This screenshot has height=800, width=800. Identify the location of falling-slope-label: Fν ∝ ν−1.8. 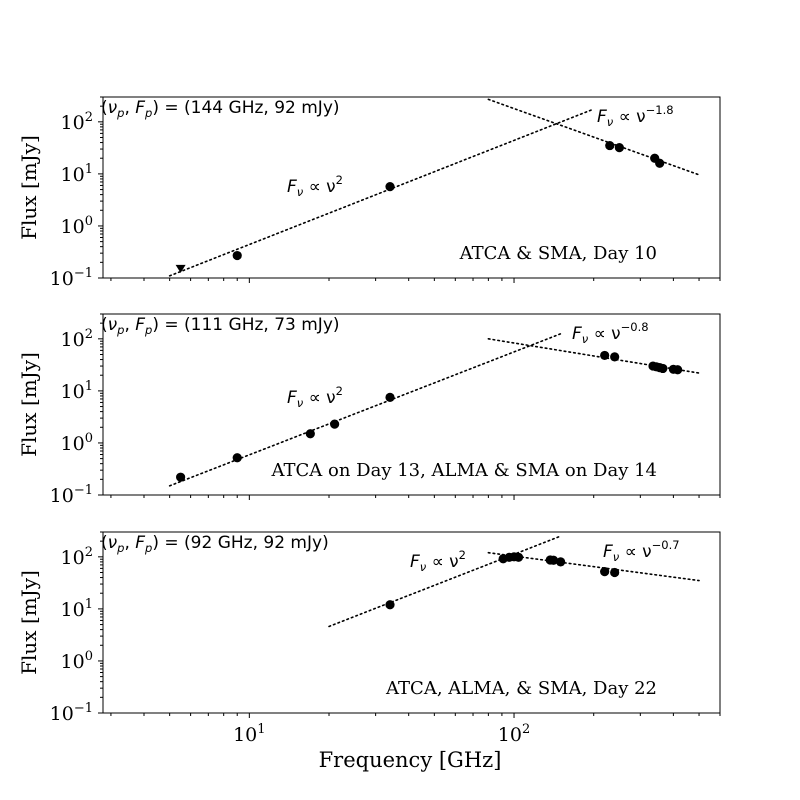
(635, 116).